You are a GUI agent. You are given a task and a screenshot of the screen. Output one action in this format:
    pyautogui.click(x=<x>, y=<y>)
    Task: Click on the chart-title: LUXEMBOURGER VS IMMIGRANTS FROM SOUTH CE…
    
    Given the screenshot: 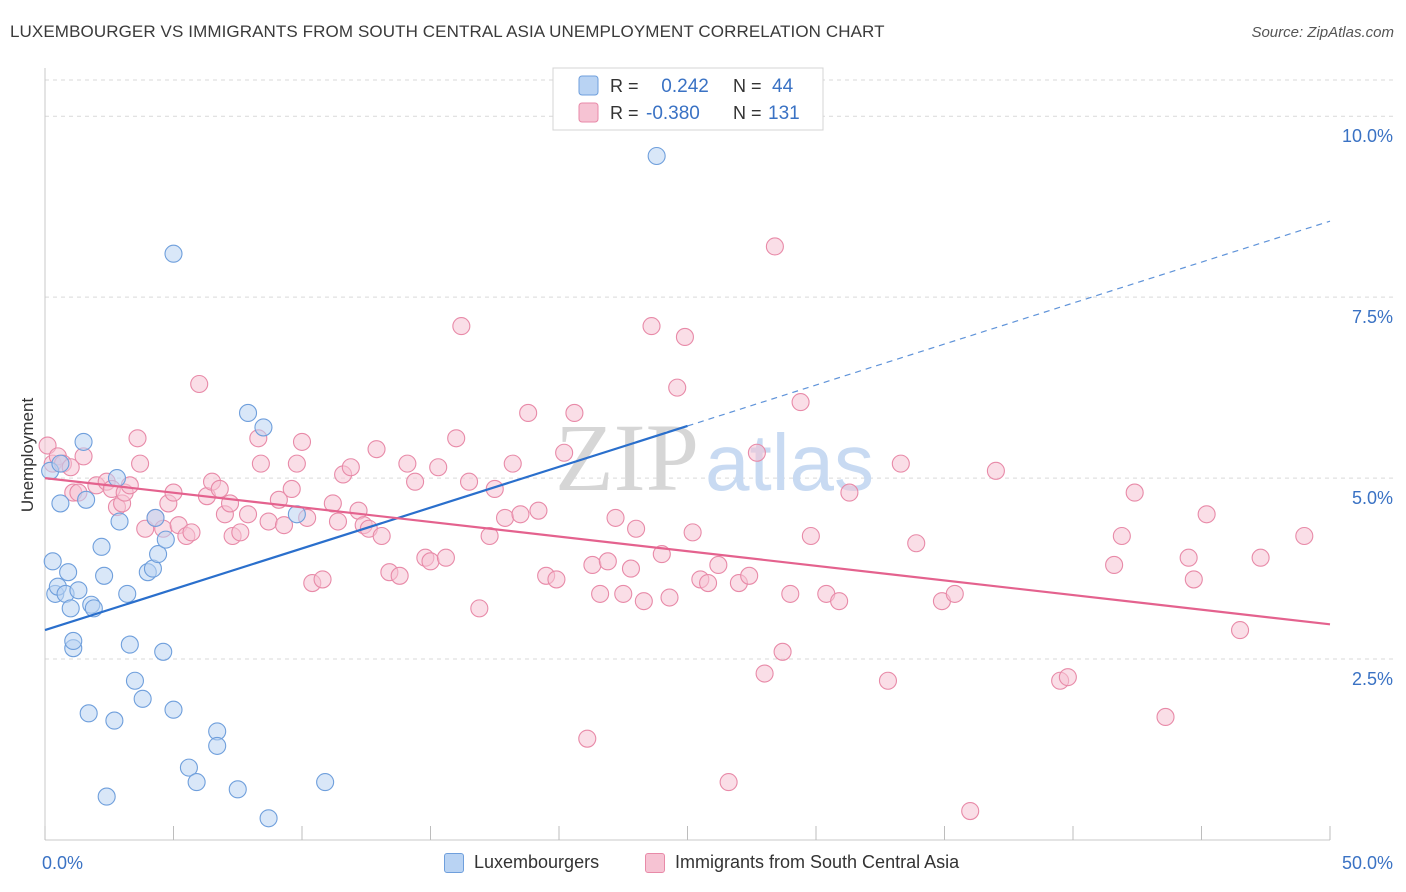 What is the action you would take?
    pyautogui.click(x=447, y=31)
    